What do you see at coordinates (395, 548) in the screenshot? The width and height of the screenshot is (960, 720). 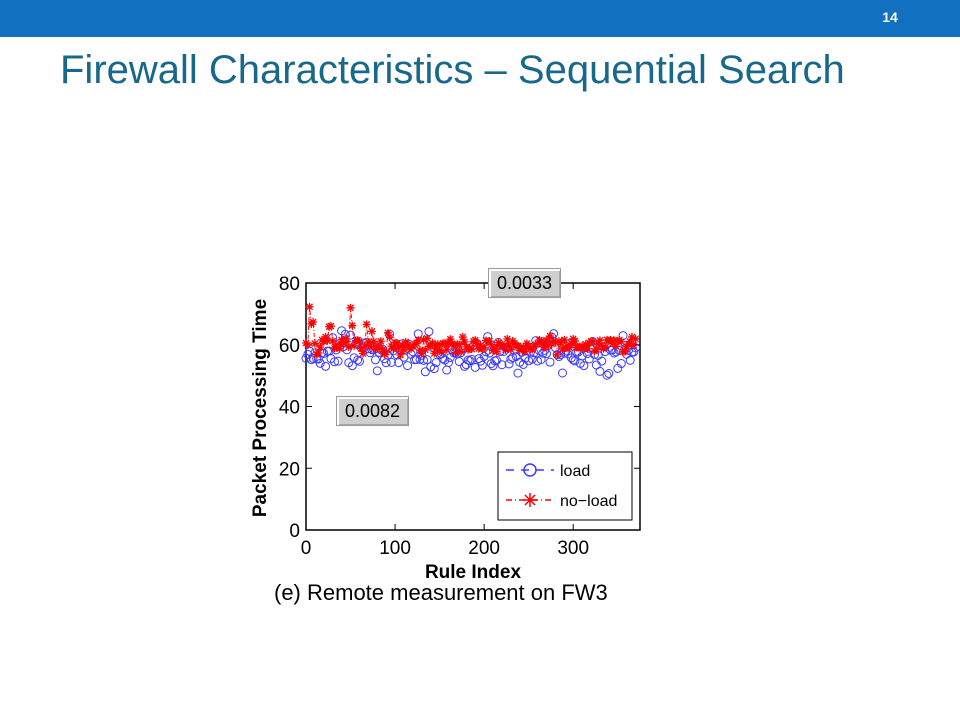 I see `x-tick-label: 100` at bounding box center [395, 548].